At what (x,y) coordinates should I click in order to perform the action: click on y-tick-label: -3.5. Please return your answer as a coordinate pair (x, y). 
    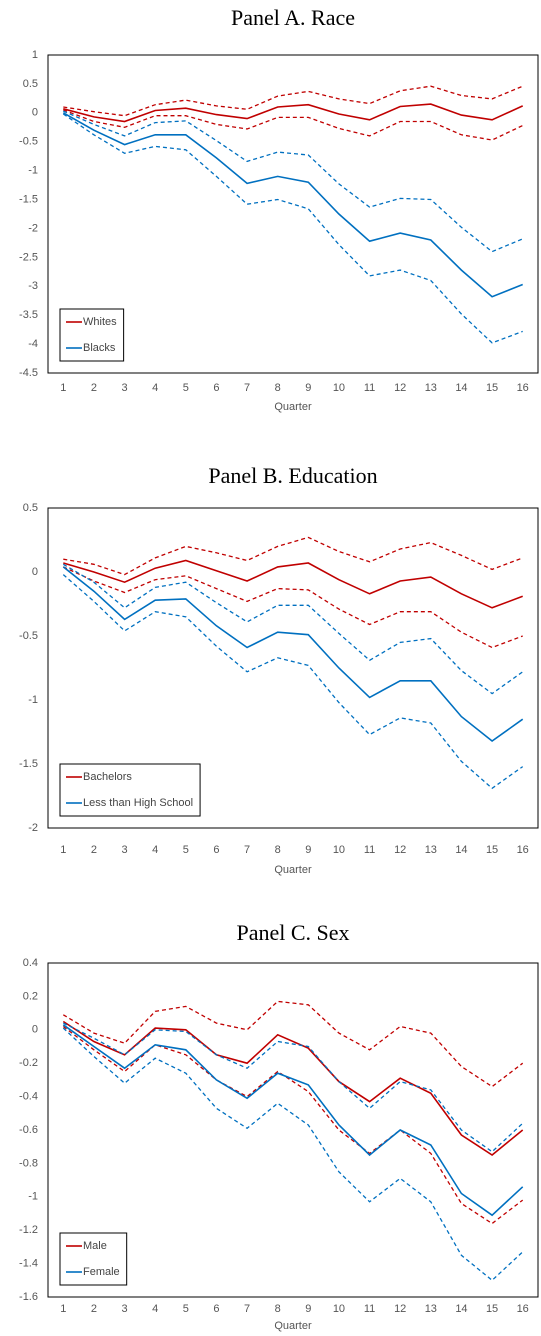
    Looking at the image, I should click on (28, 315).